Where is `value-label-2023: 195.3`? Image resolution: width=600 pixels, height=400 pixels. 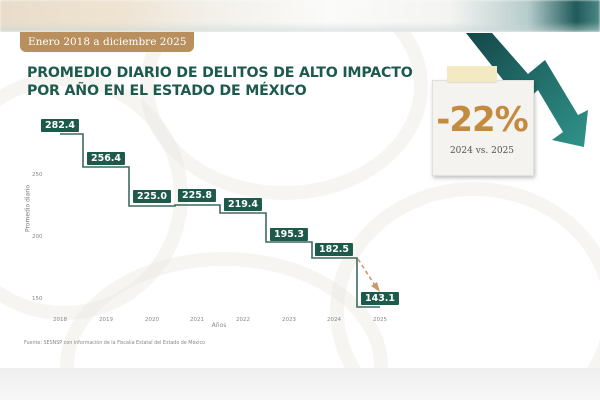
value-label-2023: 195.3 is located at coordinates (289, 234).